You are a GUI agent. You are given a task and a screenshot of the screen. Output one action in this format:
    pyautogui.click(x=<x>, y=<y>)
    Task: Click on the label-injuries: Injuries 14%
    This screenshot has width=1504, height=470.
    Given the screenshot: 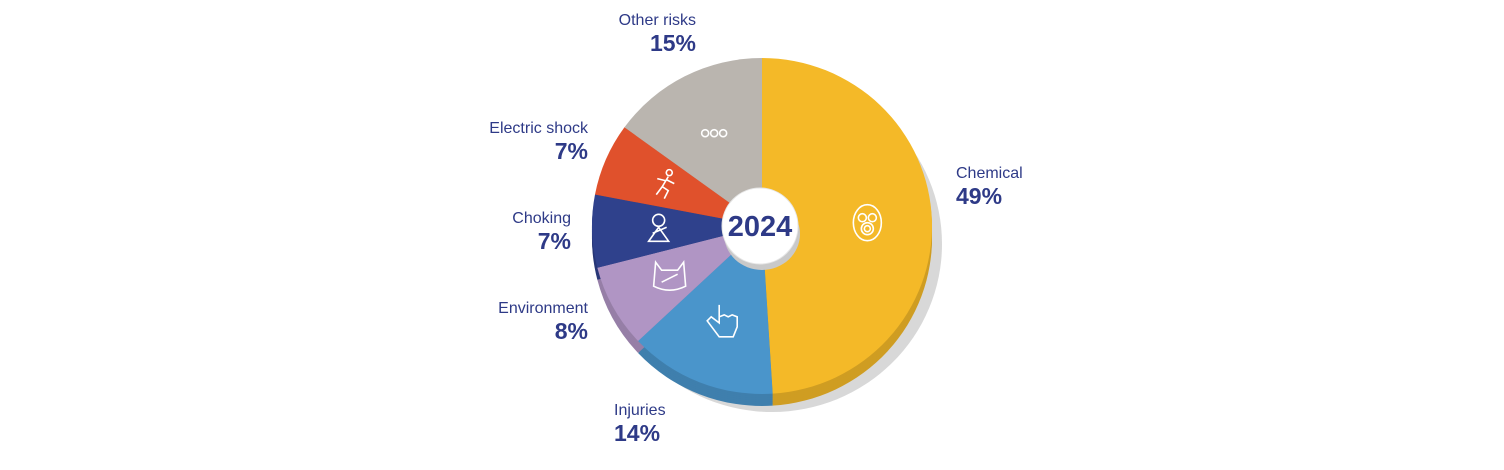 What is the action you would take?
    pyautogui.click(x=640, y=424)
    